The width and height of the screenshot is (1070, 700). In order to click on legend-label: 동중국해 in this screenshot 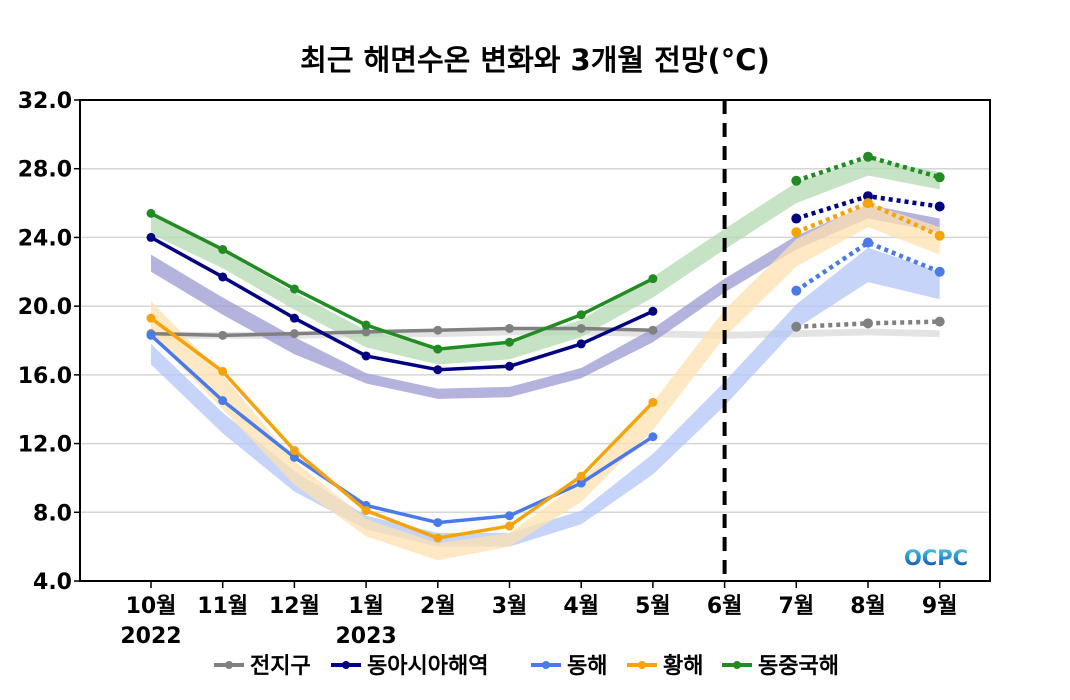, I will do `click(798, 666)`.